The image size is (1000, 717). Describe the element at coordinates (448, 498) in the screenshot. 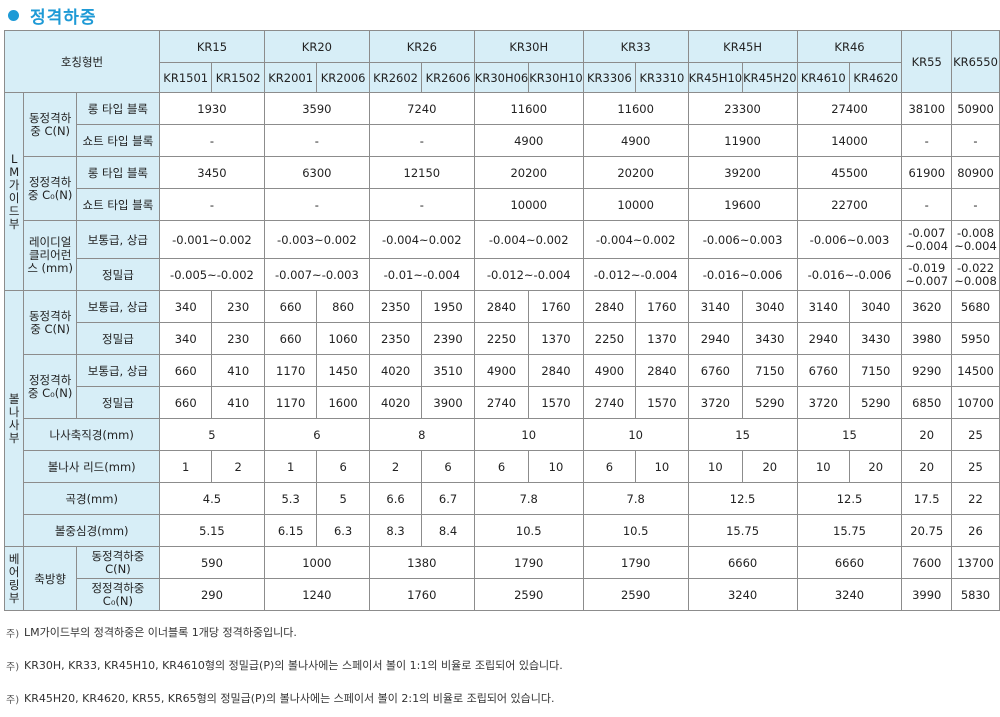

I see `table-cell: 6.7` at that location.